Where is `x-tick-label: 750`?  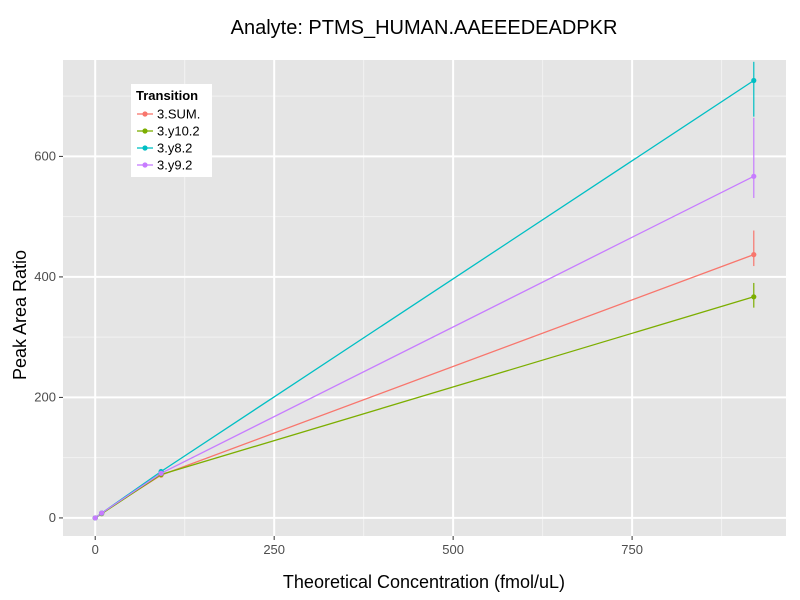 x-tick-label: 750 is located at coordinates (632, 549).